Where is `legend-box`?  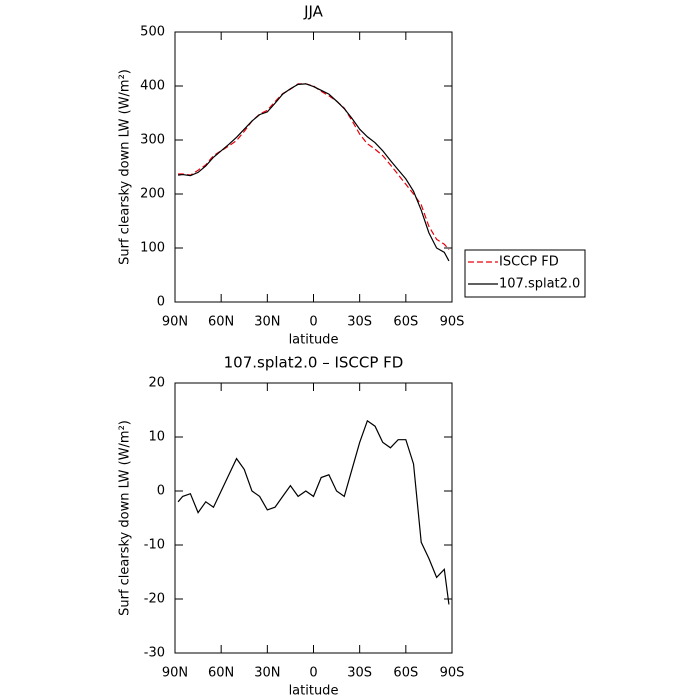 legend-box is located at coordinates (525, 273).